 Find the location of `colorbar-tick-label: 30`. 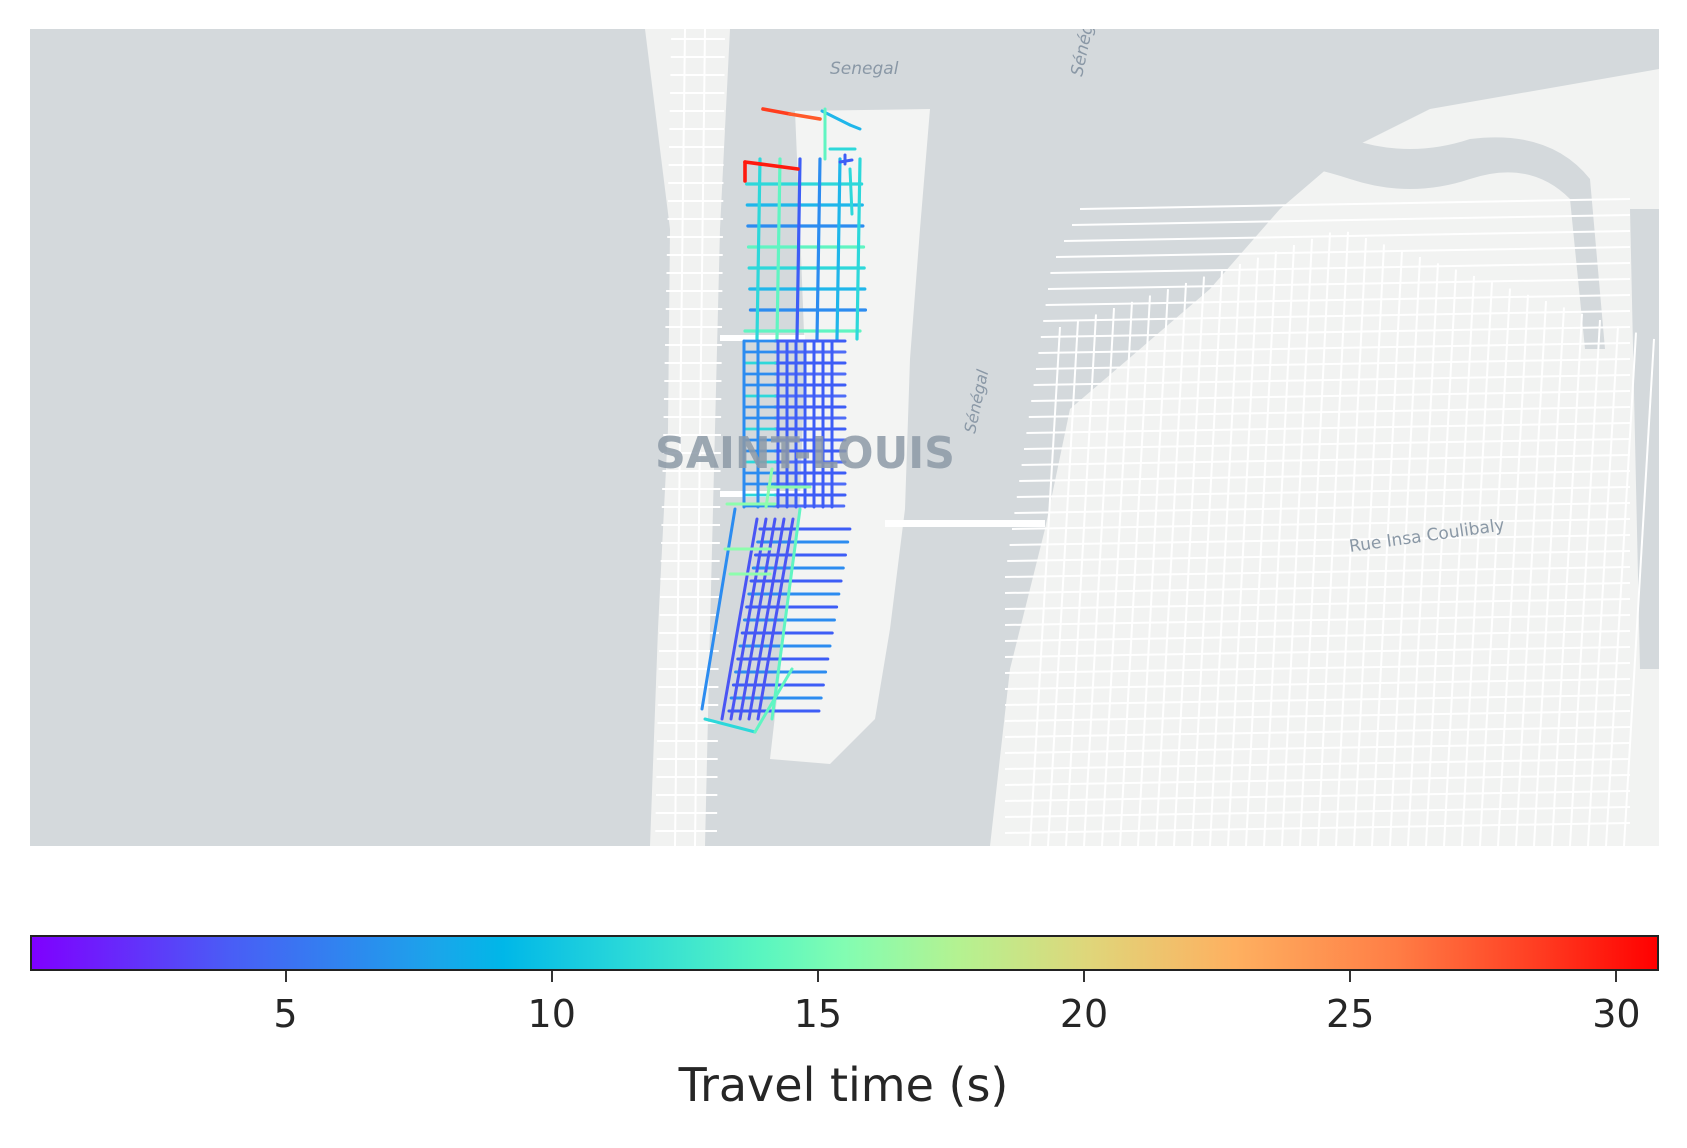

colorbar-tick-label: 30 is located at coordinates (1616, 1014).